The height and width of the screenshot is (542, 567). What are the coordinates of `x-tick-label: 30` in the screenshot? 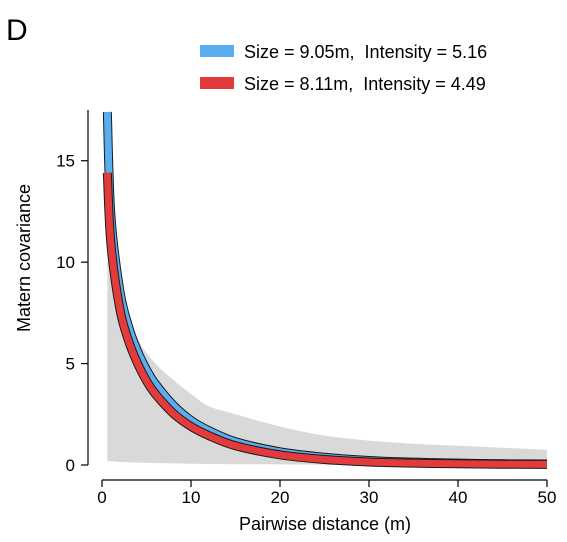 It's located at (369, 497).